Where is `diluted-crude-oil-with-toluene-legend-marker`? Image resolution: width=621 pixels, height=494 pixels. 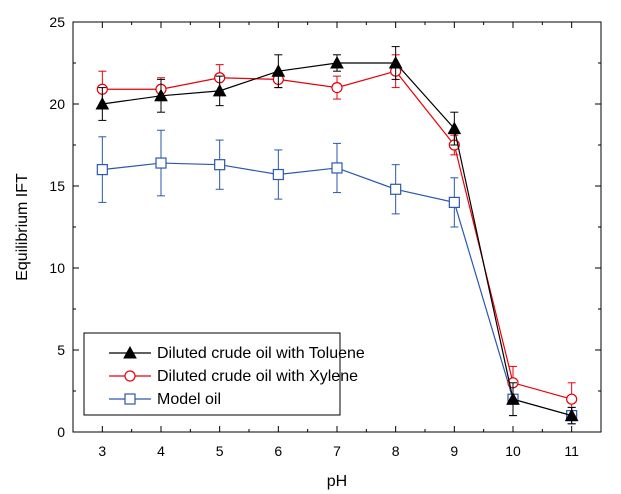 diluted-crude-oil-with-toluene-legend-marker is located at coordinates (130, 352).